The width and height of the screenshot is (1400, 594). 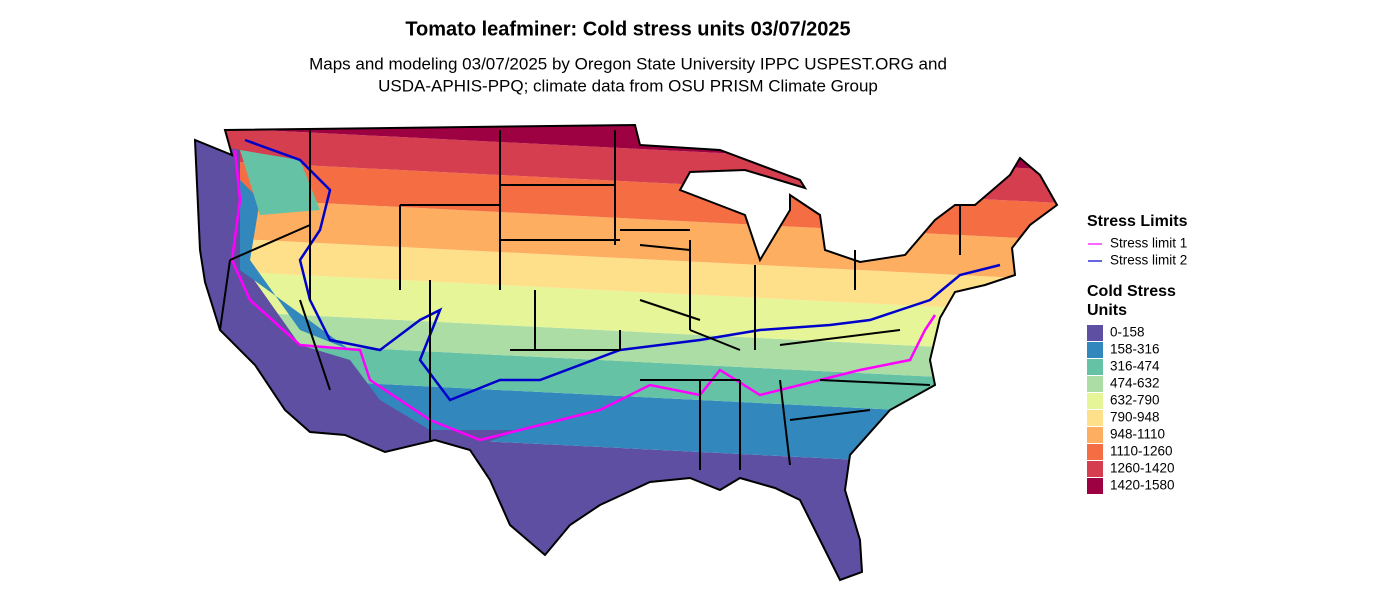 I want to click on legend-label: 632-790, so click(x=1135, y=400).